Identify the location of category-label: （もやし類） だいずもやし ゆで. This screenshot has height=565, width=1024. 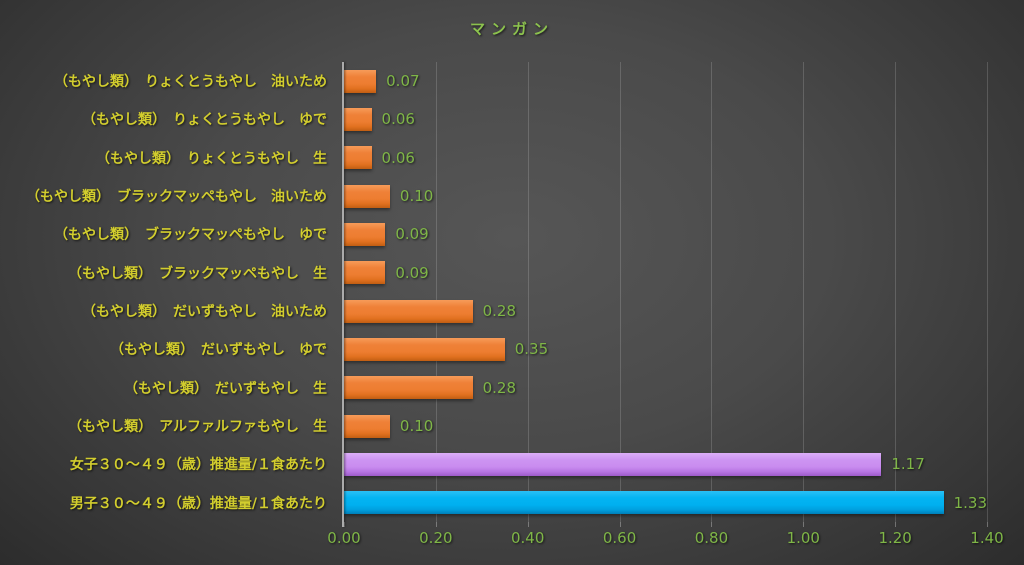
(218, 350).